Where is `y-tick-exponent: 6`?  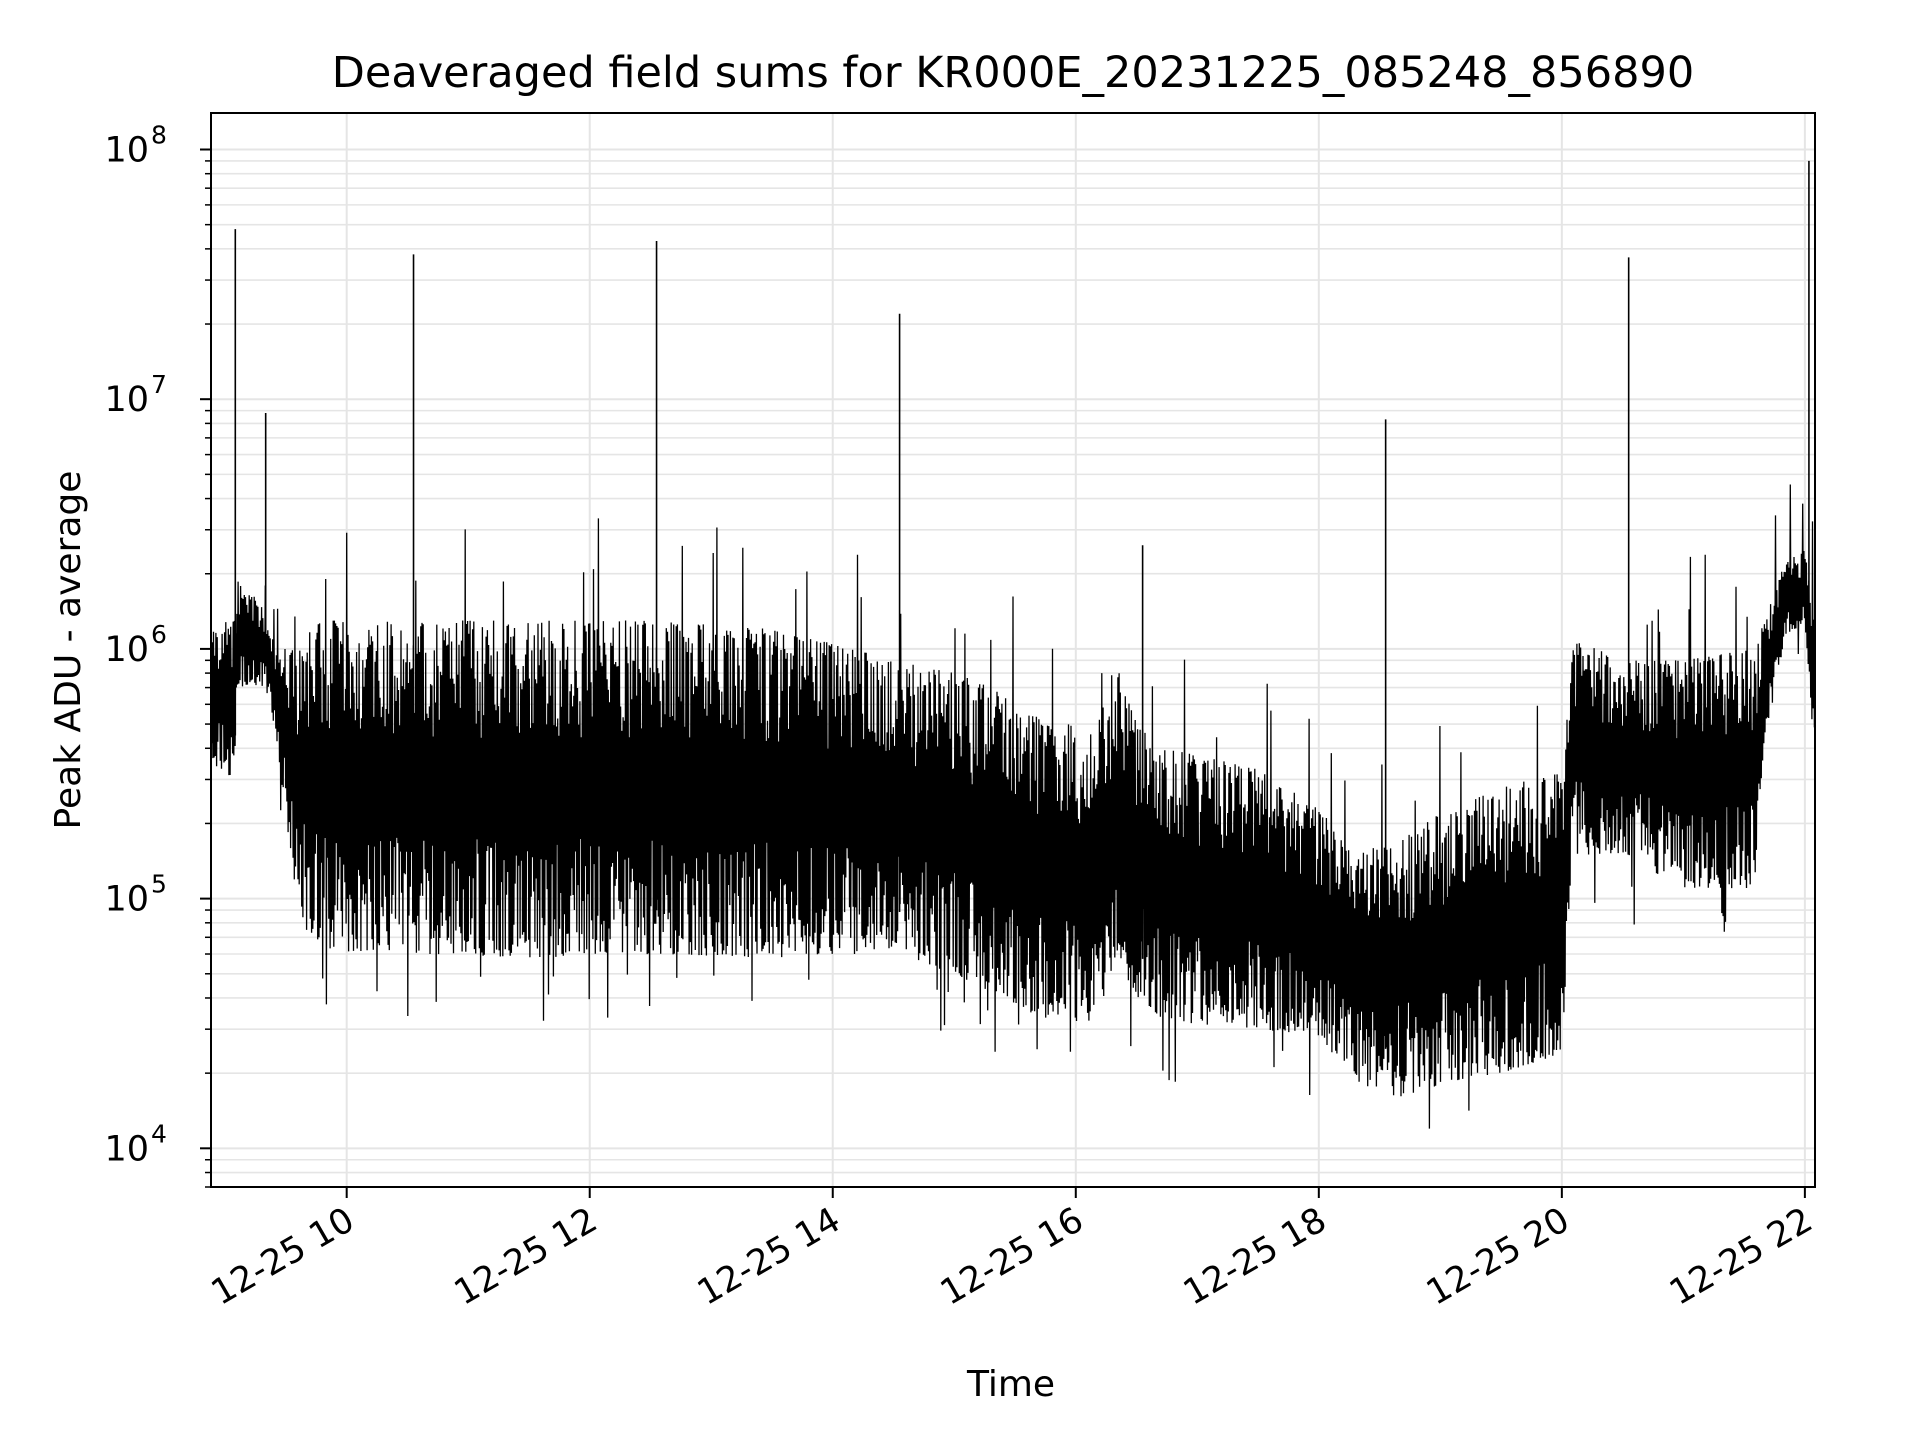 y-tick-exponent: 6 is located at coordinates (159, 634).